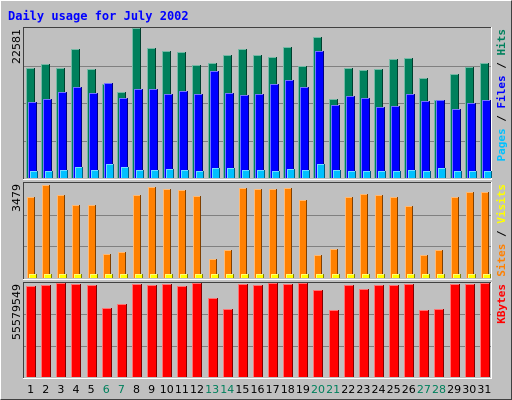 The width and height of the screenshot is (512, 400). Describe the element at coordinates (501, 260) in the screenshot. I see `legend-item: Sites` at that location.